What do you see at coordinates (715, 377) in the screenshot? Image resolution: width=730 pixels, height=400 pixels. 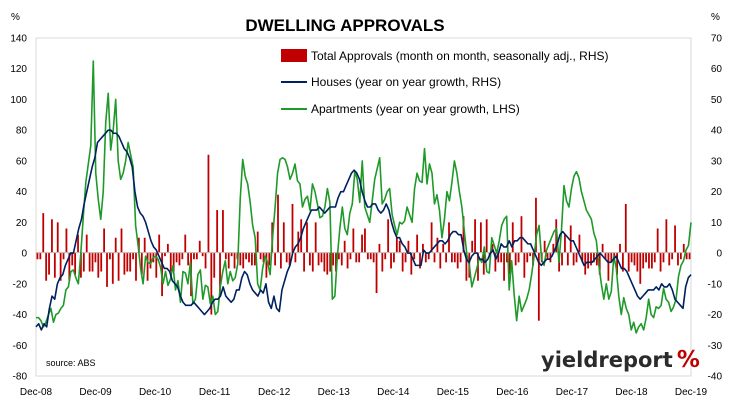 I see `right-tick-label: -40` at bounding box center [715, 377].